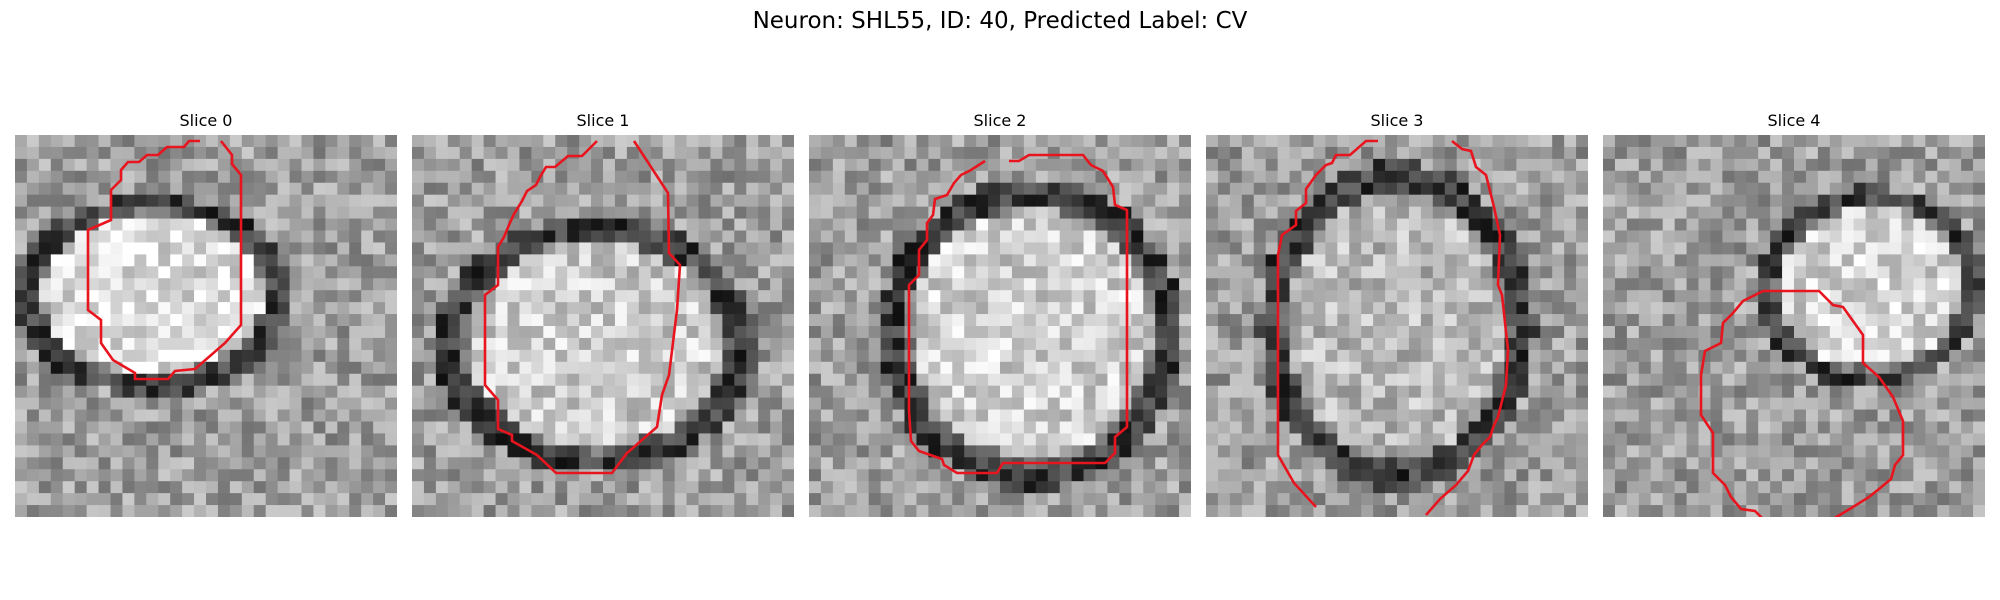  I want to click on slice-title-4: Slice 4, so click(1794, 120).